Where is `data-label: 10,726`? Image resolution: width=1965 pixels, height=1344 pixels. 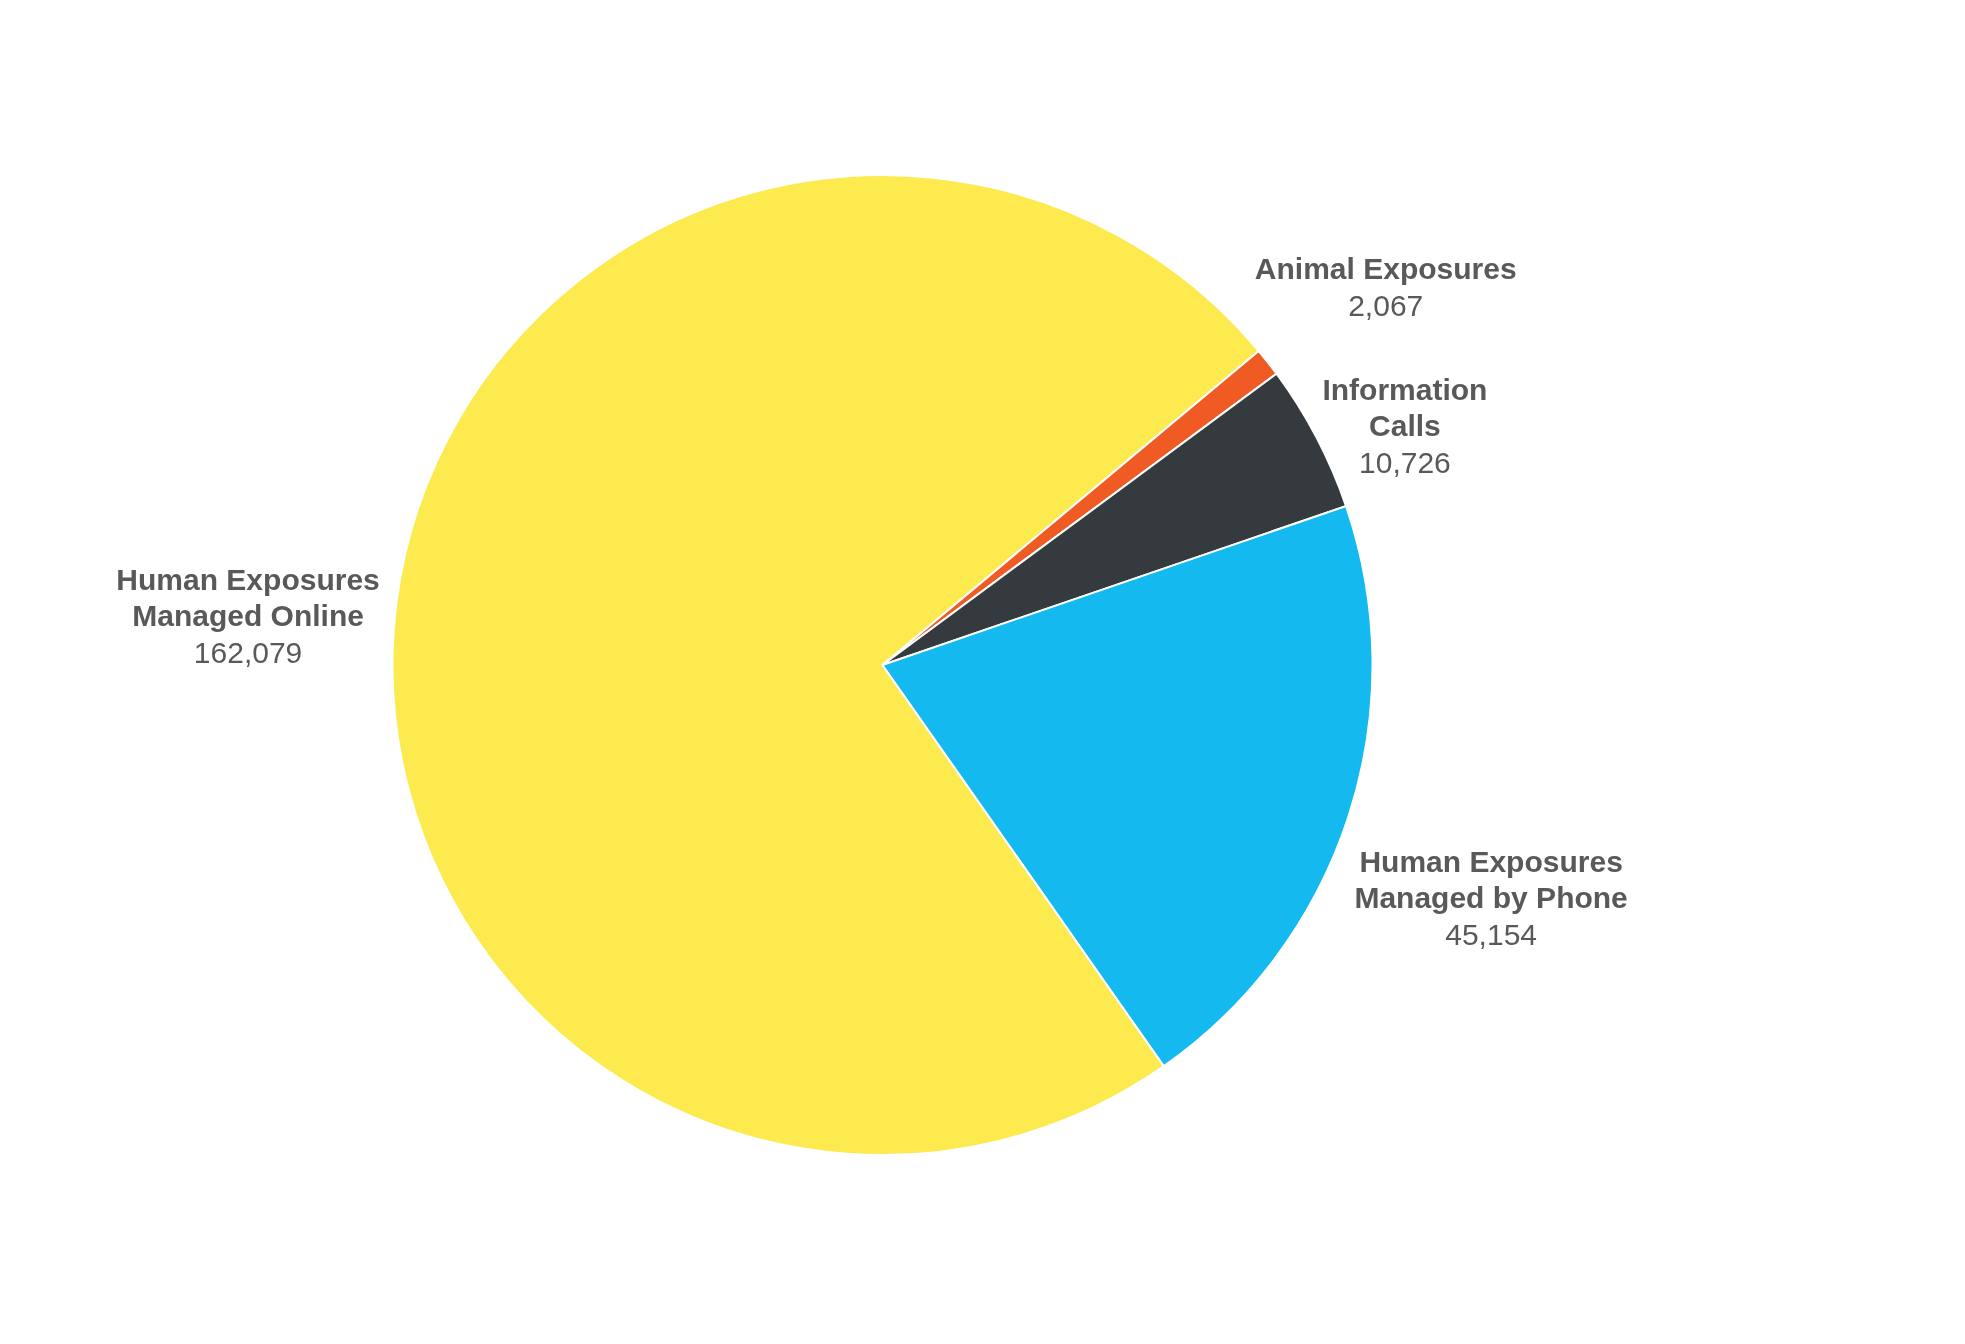
data-label: 10,726 is located at coordinates (1405, 462).